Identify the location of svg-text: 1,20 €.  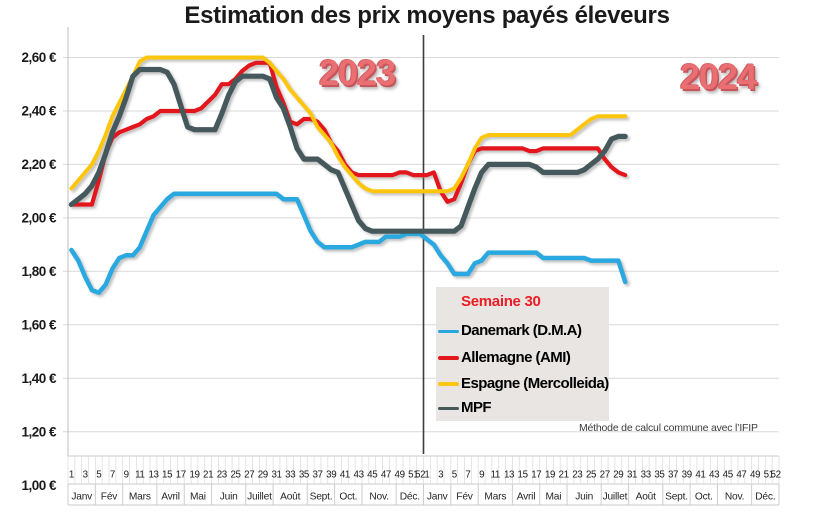
(39, 431).